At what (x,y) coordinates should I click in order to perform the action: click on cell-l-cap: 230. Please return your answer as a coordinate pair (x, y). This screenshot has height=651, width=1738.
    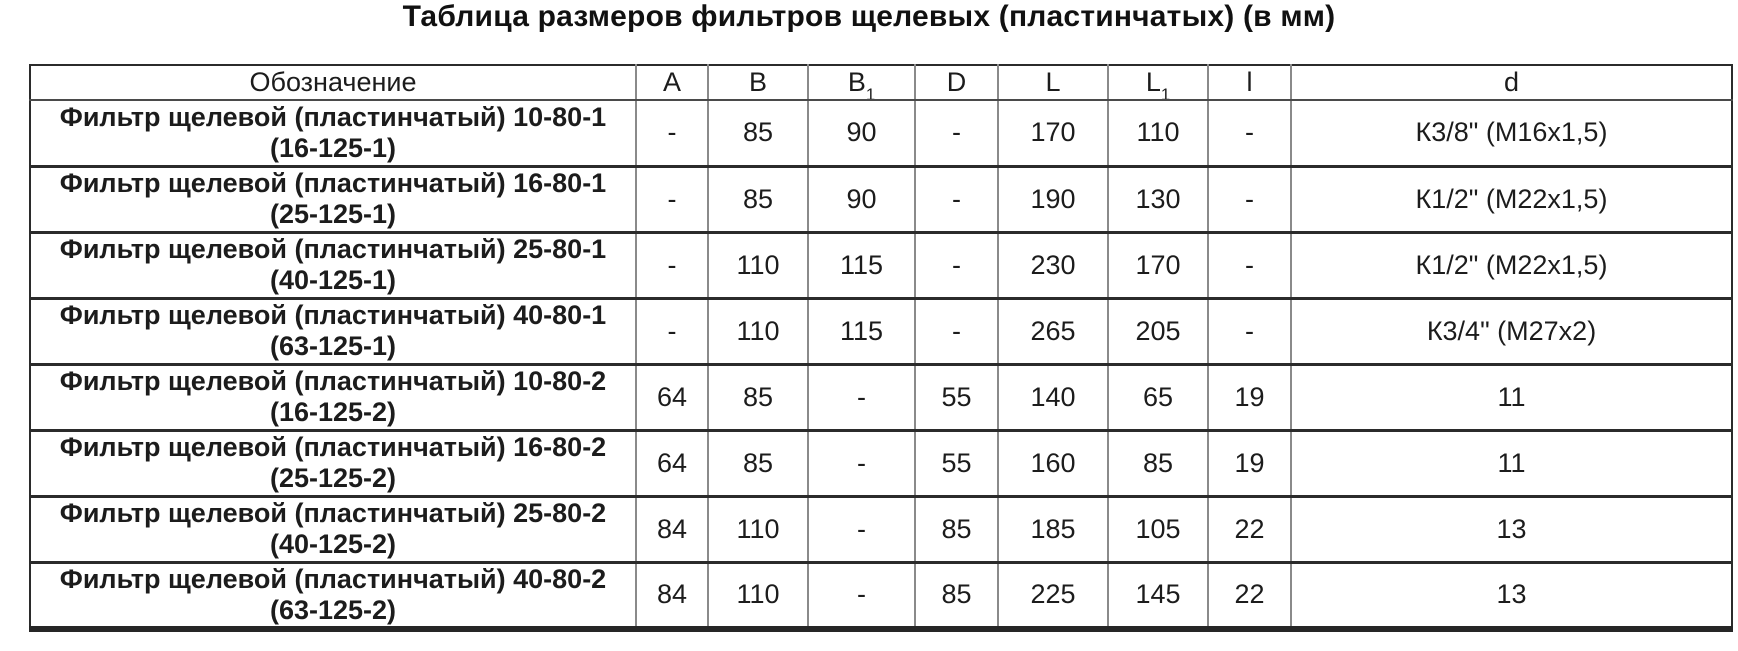
    Looking at the image, I should click on (1053, 264).